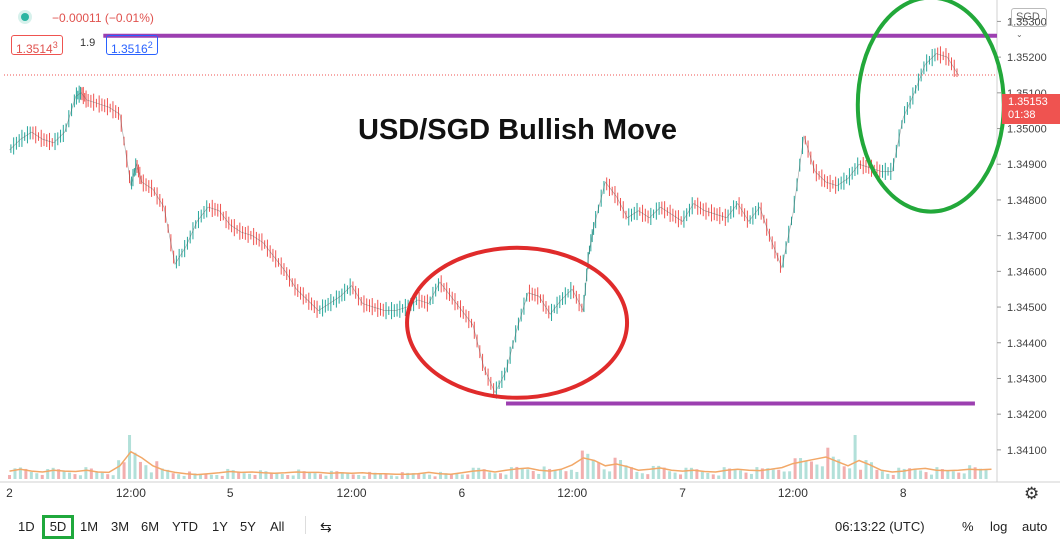 The width and height of the screenshot is (1060, 539). What do you see at coordinates (129, 49) in the screenshot?
I see `ask-price: 1.3516` at bounding box center [129, 49].